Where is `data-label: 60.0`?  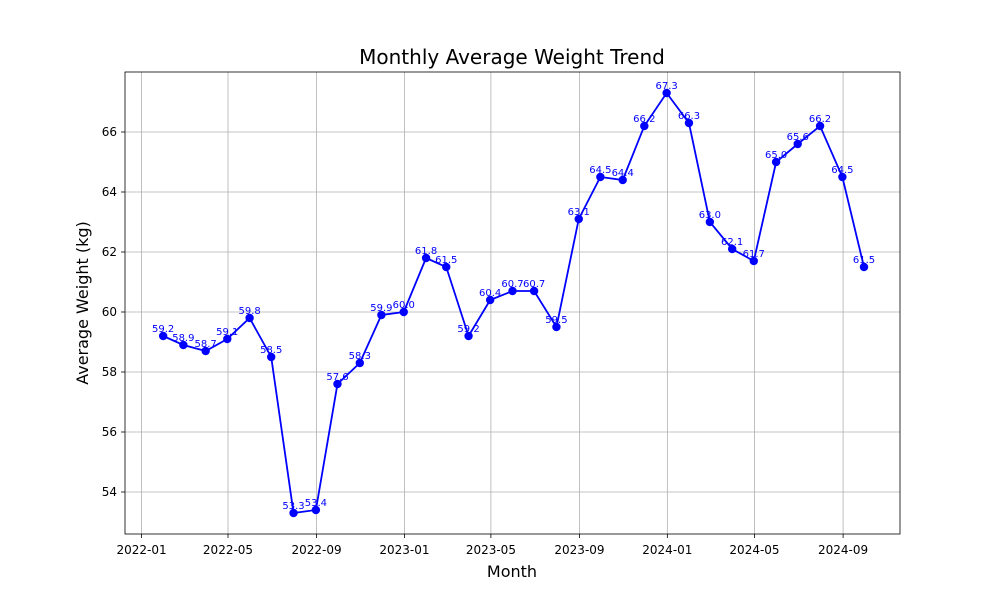 data-label: 60.0 is located at coordinates (404, 305).